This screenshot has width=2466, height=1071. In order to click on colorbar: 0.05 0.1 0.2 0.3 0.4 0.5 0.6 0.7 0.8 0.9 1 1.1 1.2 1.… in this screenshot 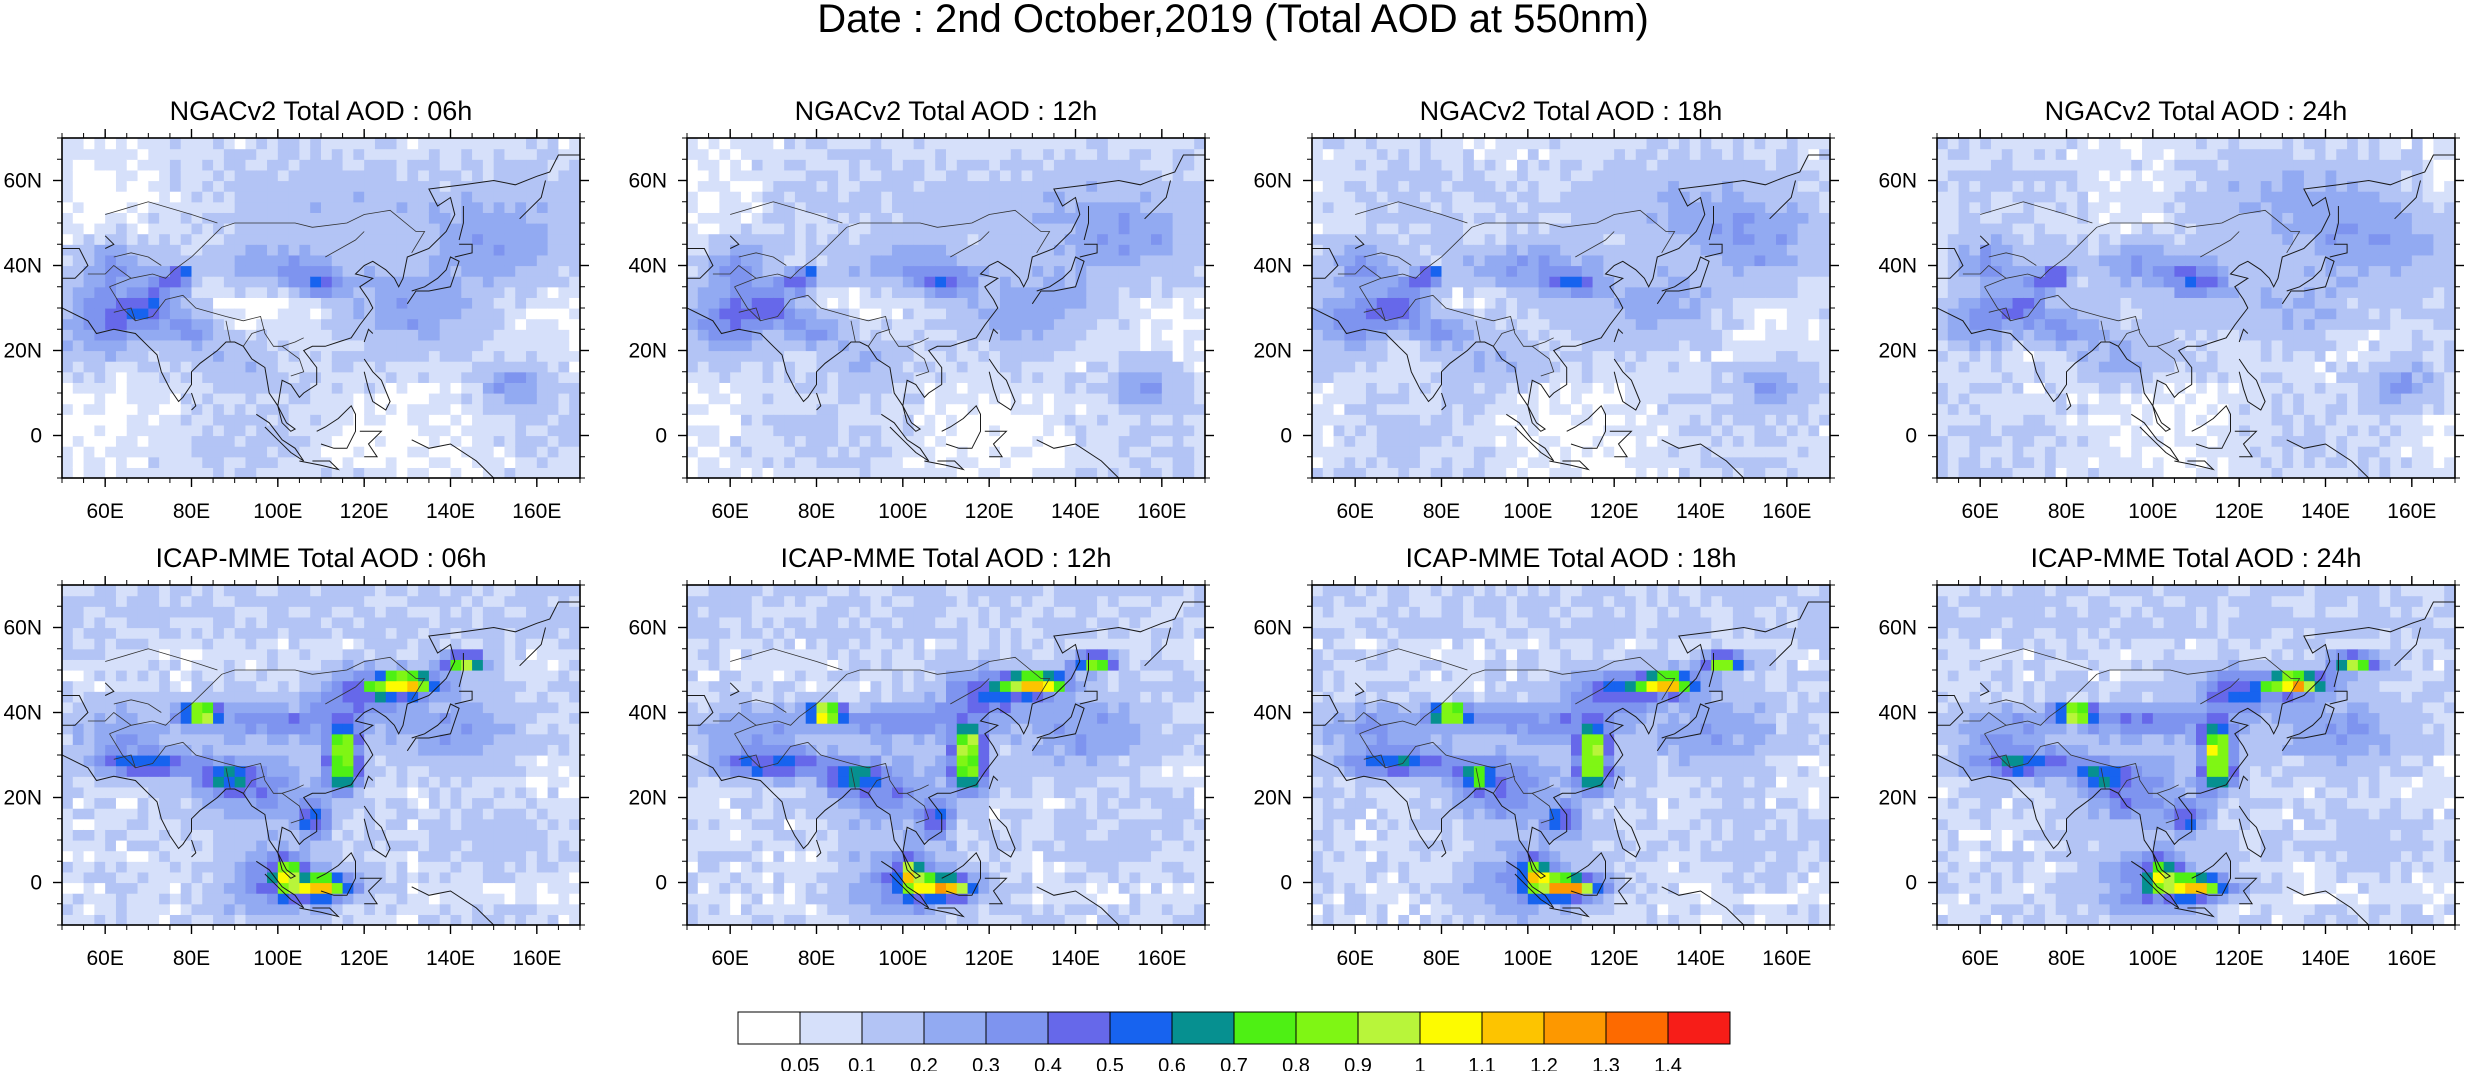, I will do `click(1234, 1041)`.